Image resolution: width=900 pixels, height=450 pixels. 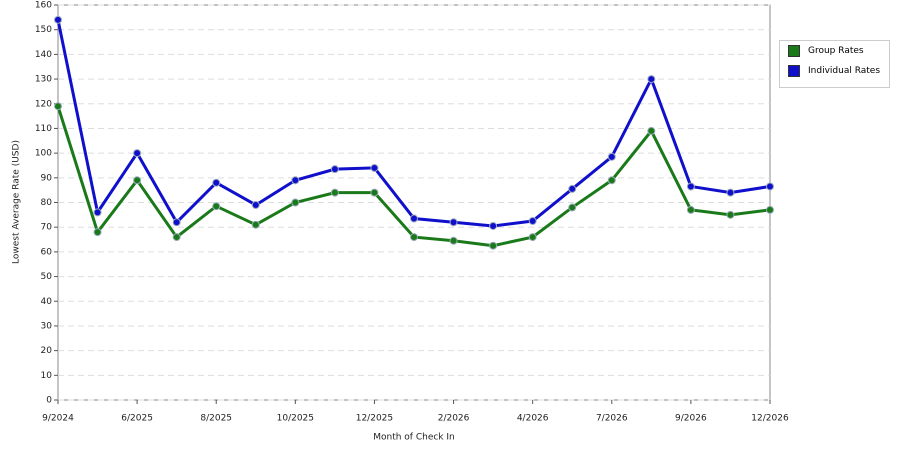 I want to click on x-tick-label: 9/2024, so click(x=58, y=419).